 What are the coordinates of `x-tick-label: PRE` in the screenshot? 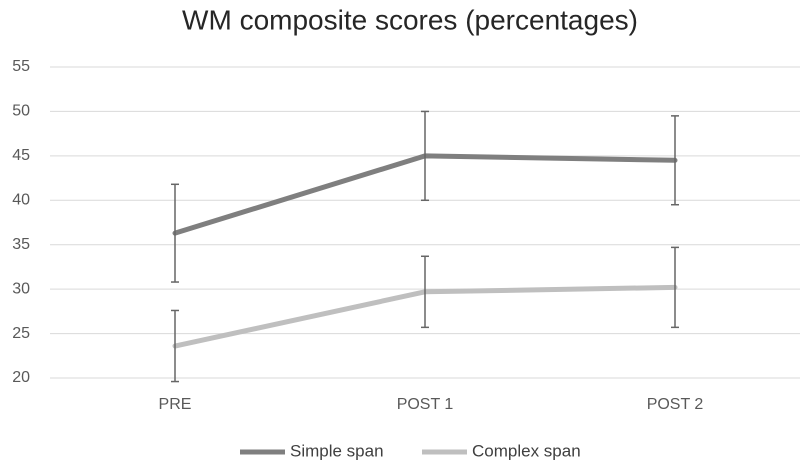 It's located at (175, 404).